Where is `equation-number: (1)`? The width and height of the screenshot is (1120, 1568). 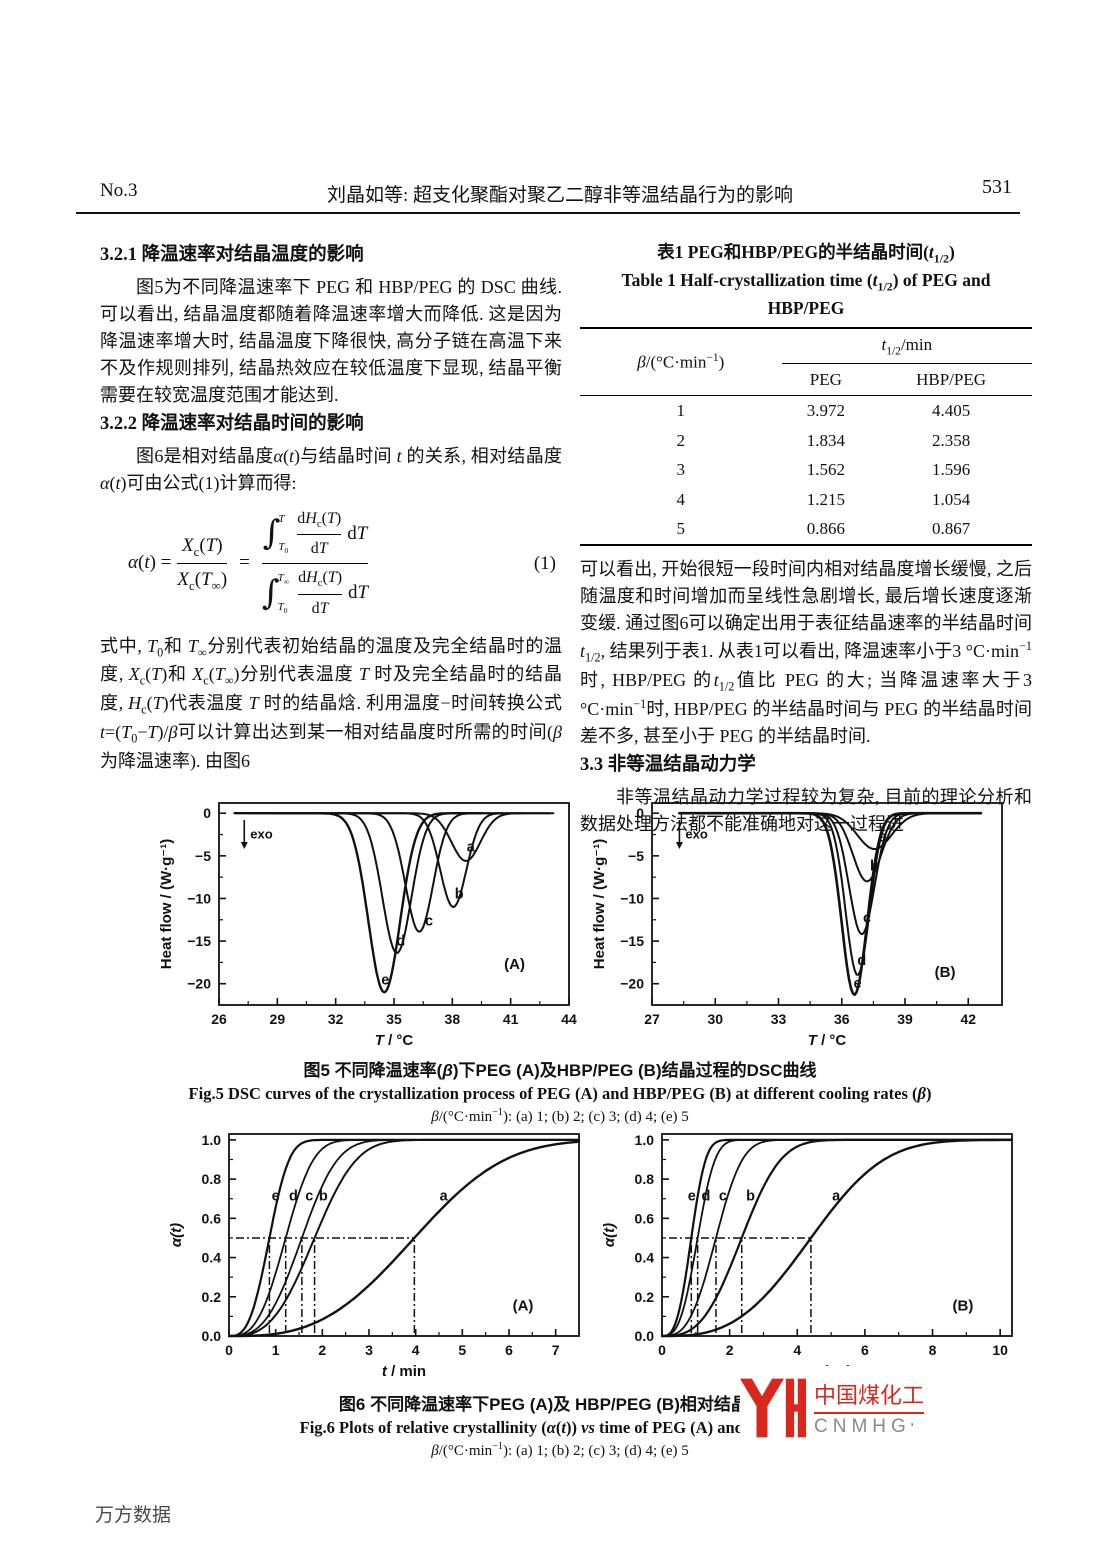
equation-number: (1) is located at coordinates (544, 563).